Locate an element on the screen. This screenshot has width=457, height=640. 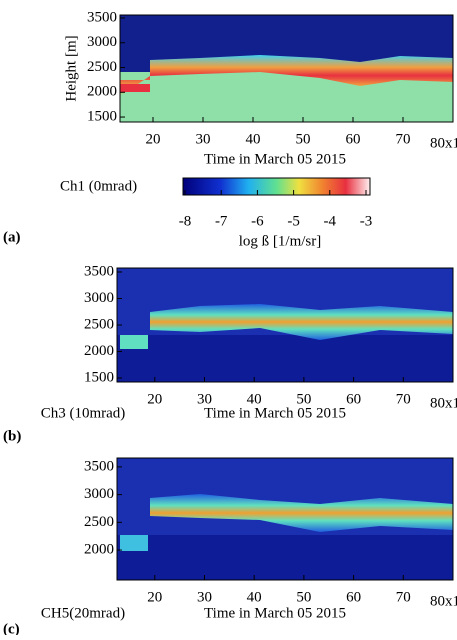
colorbar is located at coordinates (276, 186).